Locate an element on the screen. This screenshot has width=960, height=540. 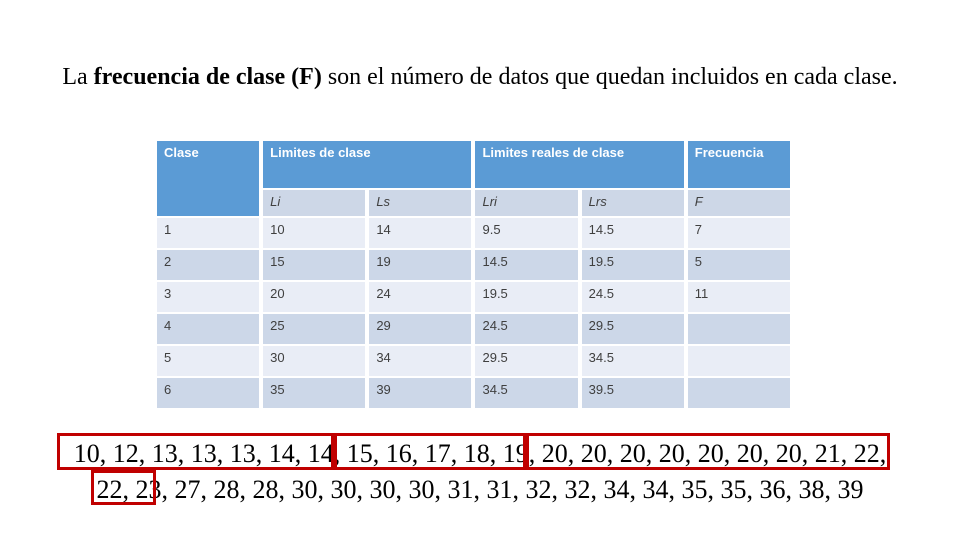
cell-clase: 4 is located at coordinates (208, 329).